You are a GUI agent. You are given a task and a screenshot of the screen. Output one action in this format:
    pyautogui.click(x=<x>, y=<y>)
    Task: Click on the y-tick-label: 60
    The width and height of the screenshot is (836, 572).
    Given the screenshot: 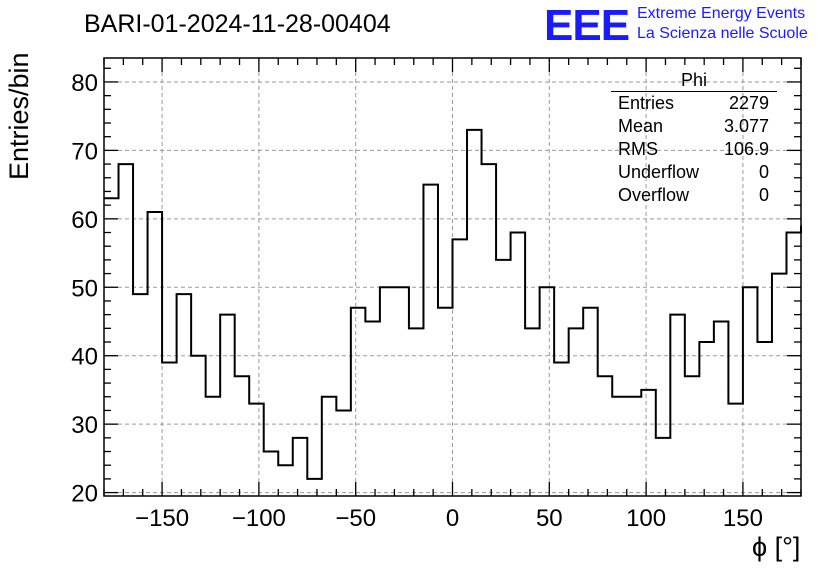 What is the action you would take?
    pyautogui.click(x=84, y=220)
    